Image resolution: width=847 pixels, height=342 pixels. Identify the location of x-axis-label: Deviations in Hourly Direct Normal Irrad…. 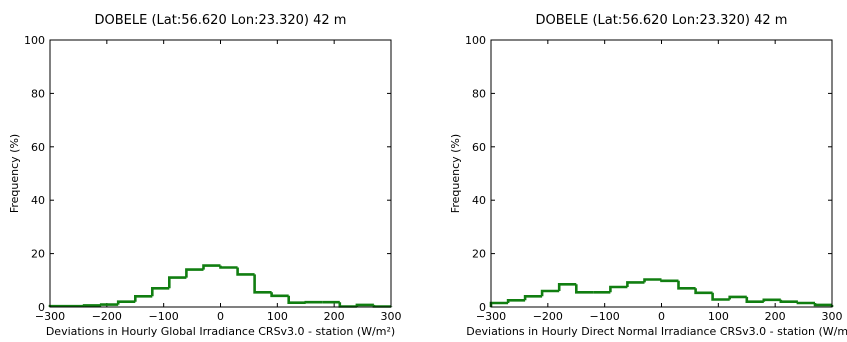
(656, 331).